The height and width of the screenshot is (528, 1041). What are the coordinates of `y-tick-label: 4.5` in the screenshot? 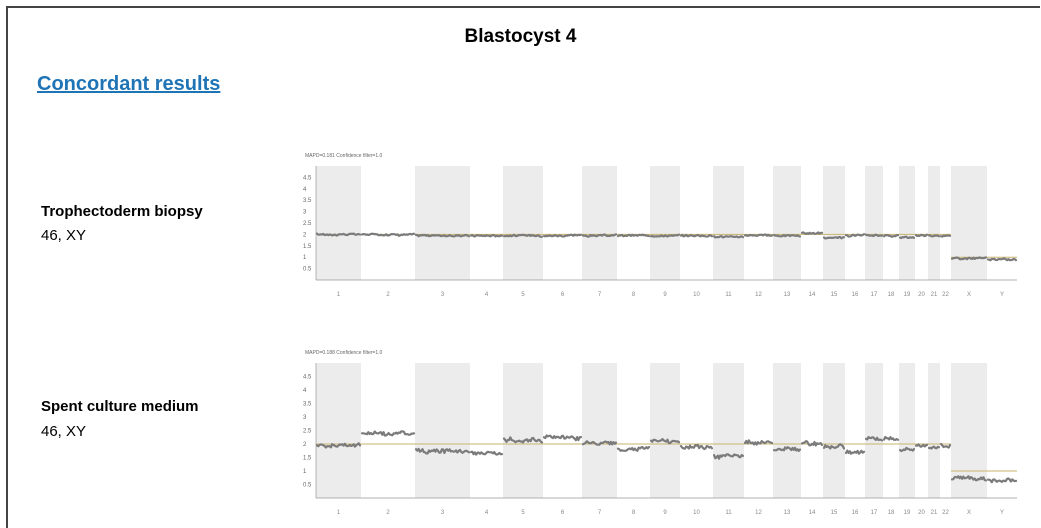 It's located at (307, 178).